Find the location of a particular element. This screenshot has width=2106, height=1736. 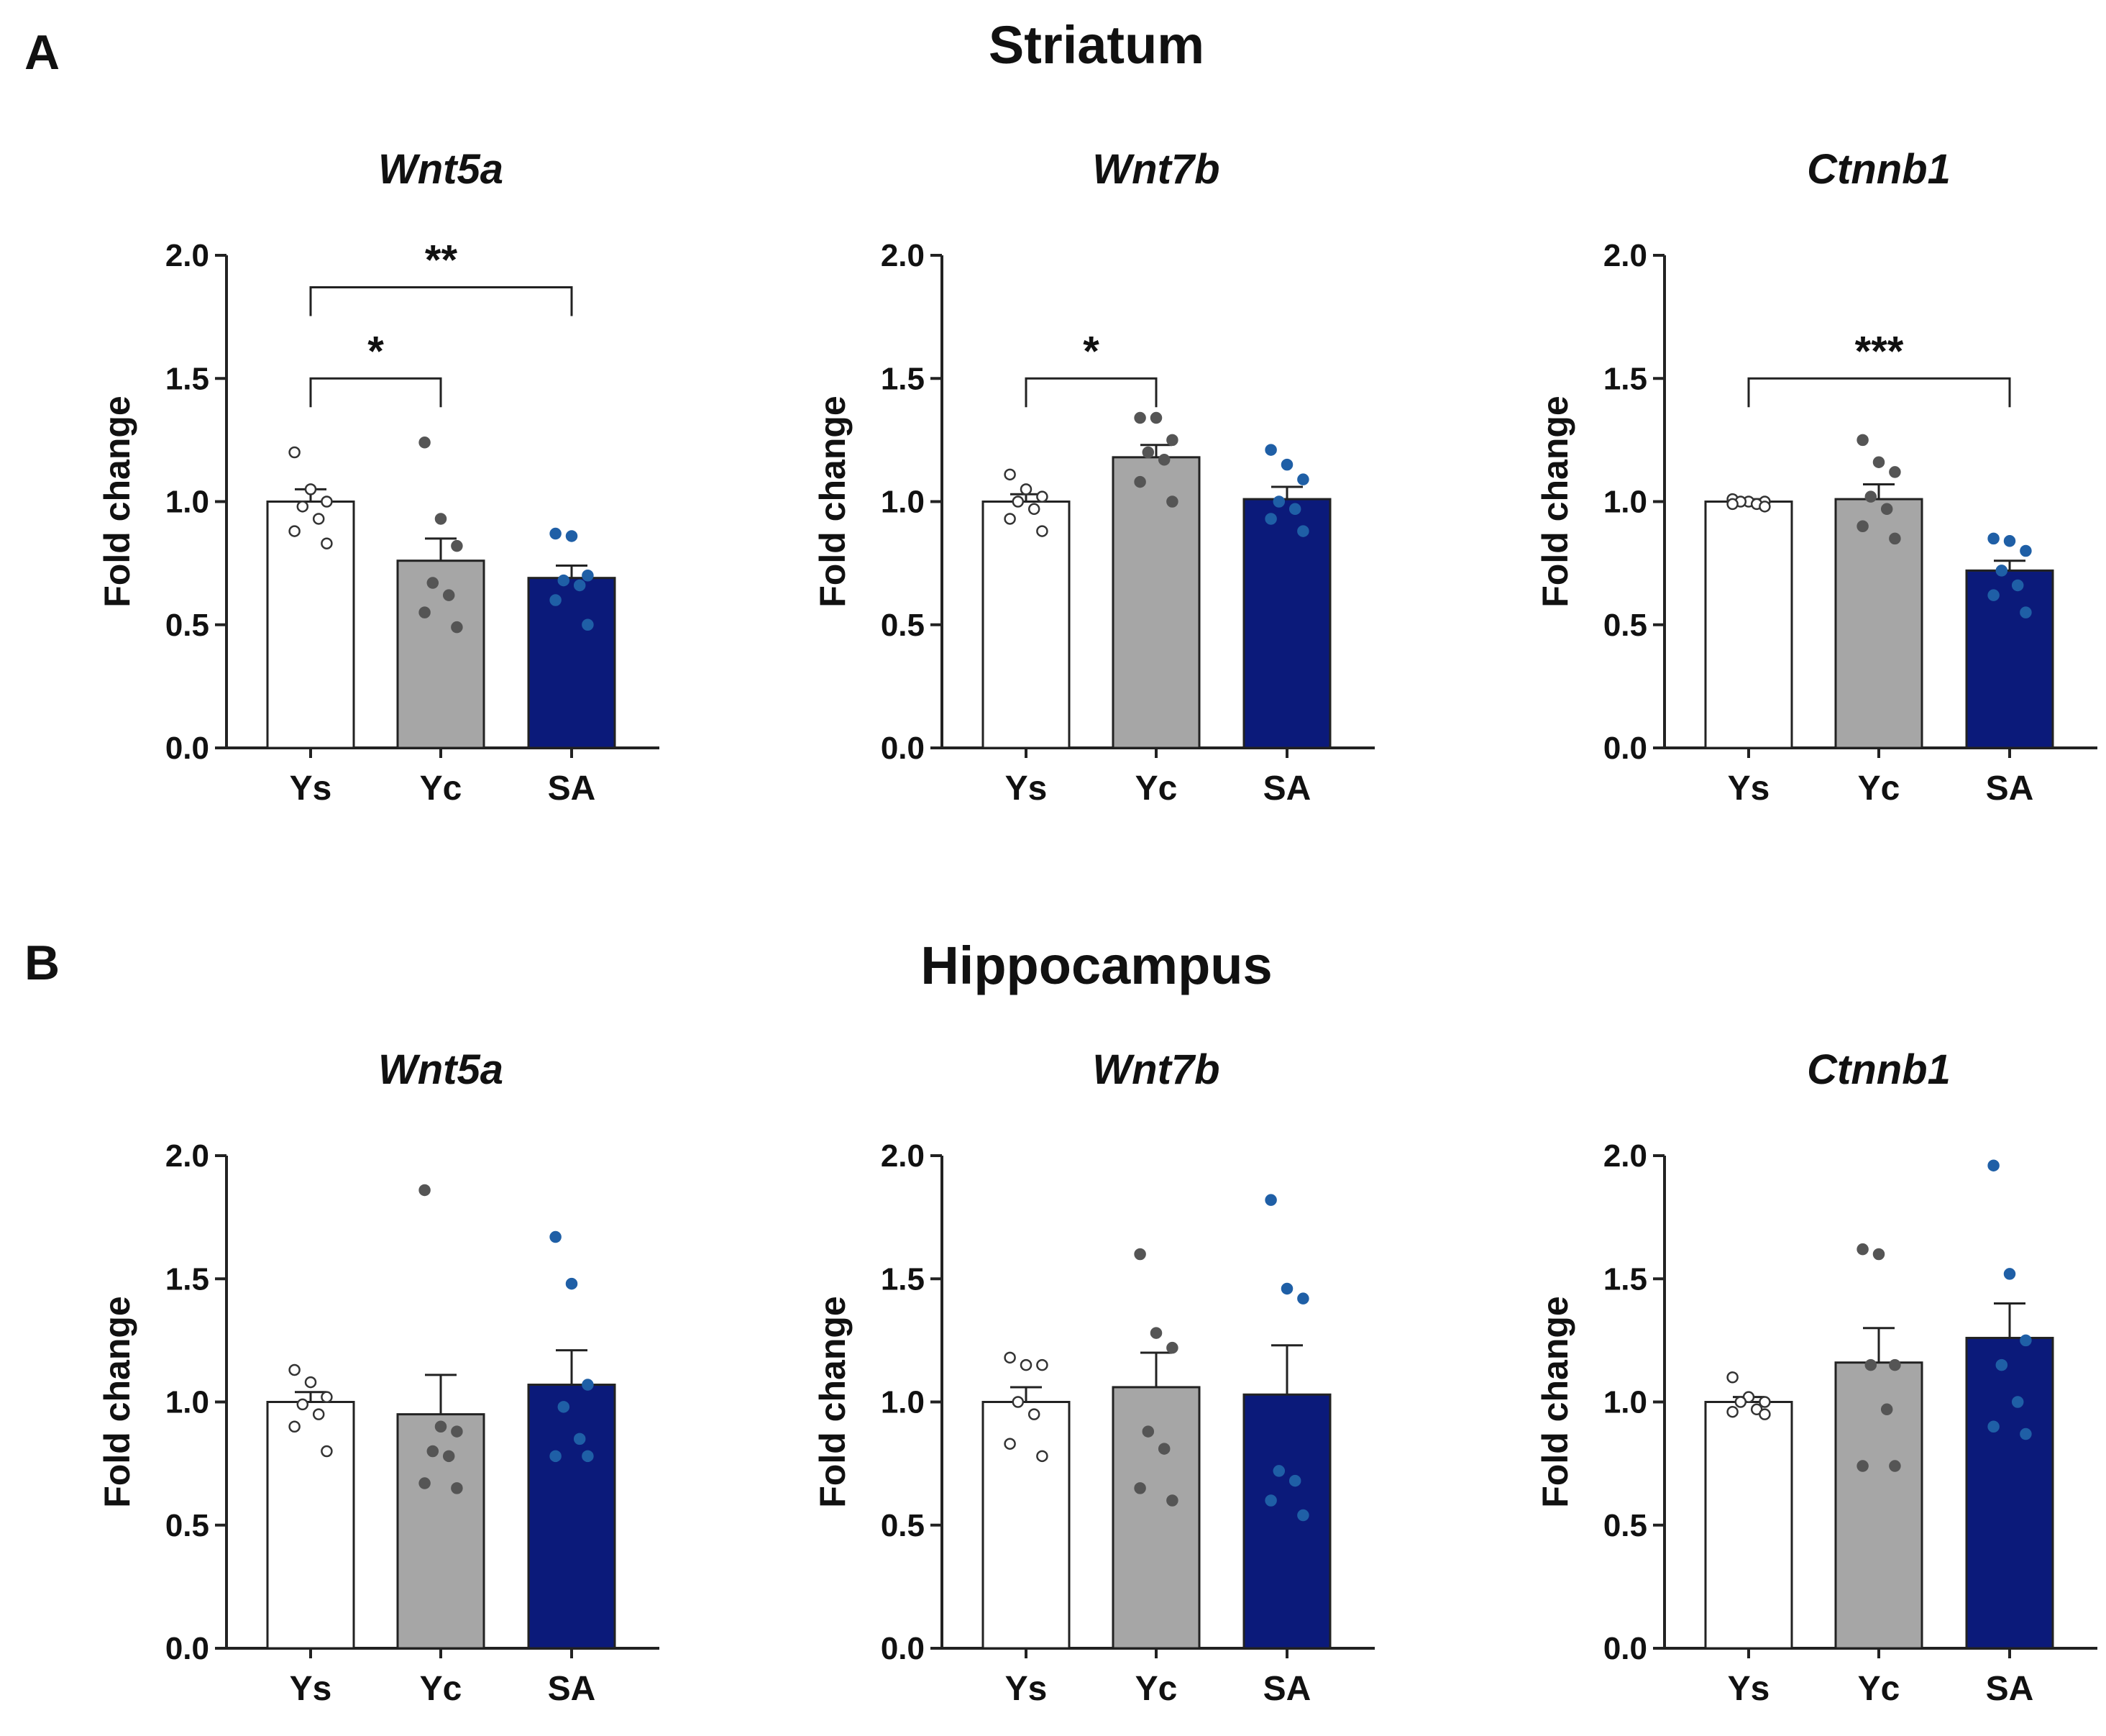

chart-title: Wnt7b is located at coordinates (1155, 169).